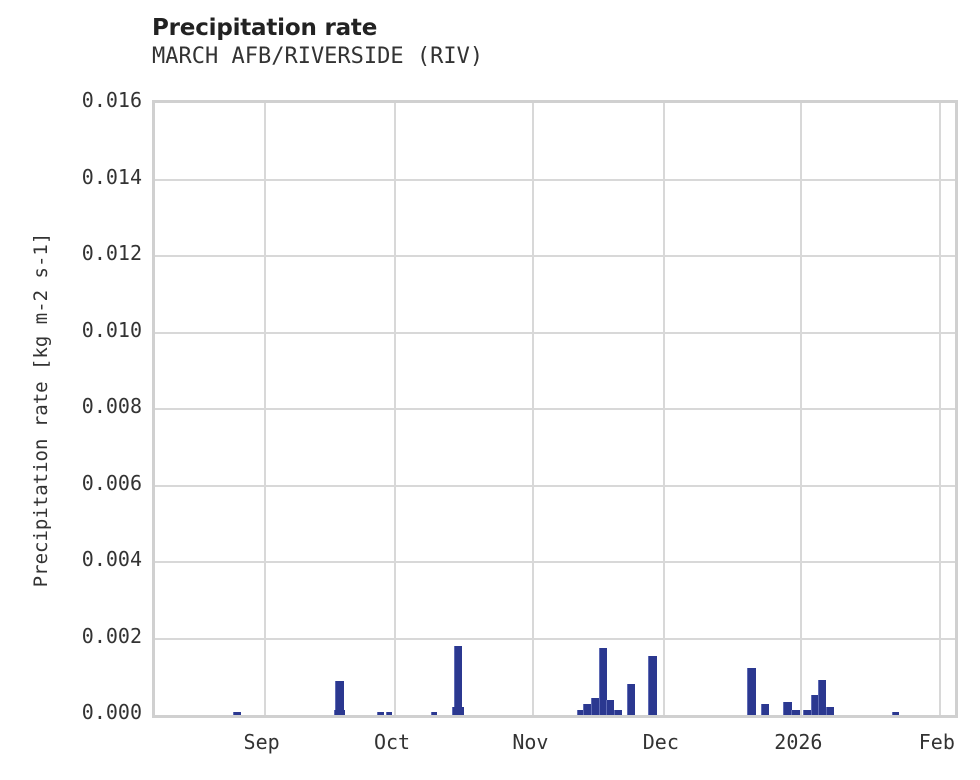 This screenshot has height=780, width=980. Describe the element at coordinates (318, 56) in the screenshot. I see `chart-subtitle: MARCH AFB/RIVERSIDE (RIV)` at that location.